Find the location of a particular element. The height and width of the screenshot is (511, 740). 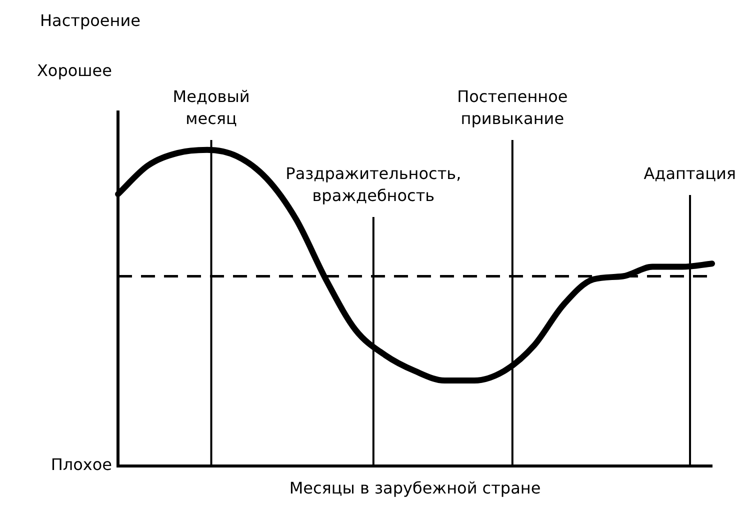

annotation: Адаптация is located at coordinates (690, 174).